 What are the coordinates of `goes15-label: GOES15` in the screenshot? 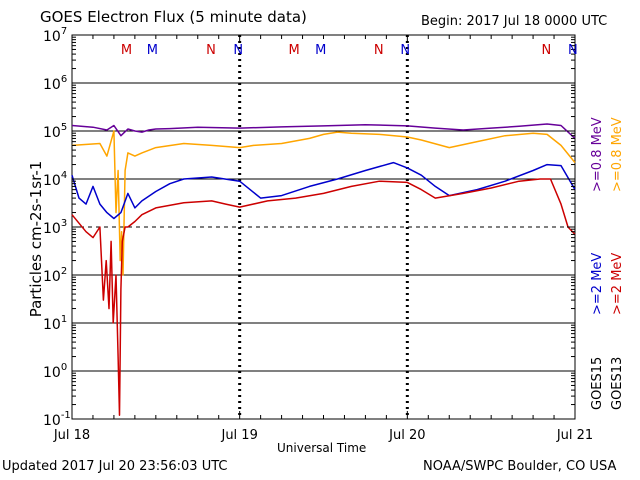 It's located at (597, 383).